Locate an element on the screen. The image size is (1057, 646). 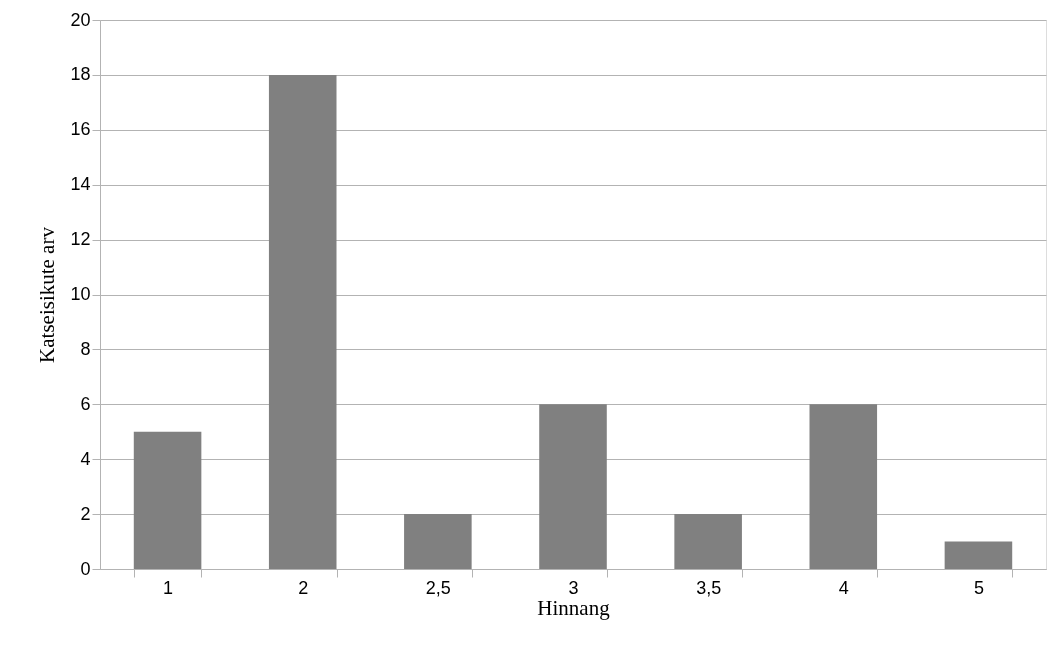
x-tick-label: 3,5 is located at coordinates (709, 587).